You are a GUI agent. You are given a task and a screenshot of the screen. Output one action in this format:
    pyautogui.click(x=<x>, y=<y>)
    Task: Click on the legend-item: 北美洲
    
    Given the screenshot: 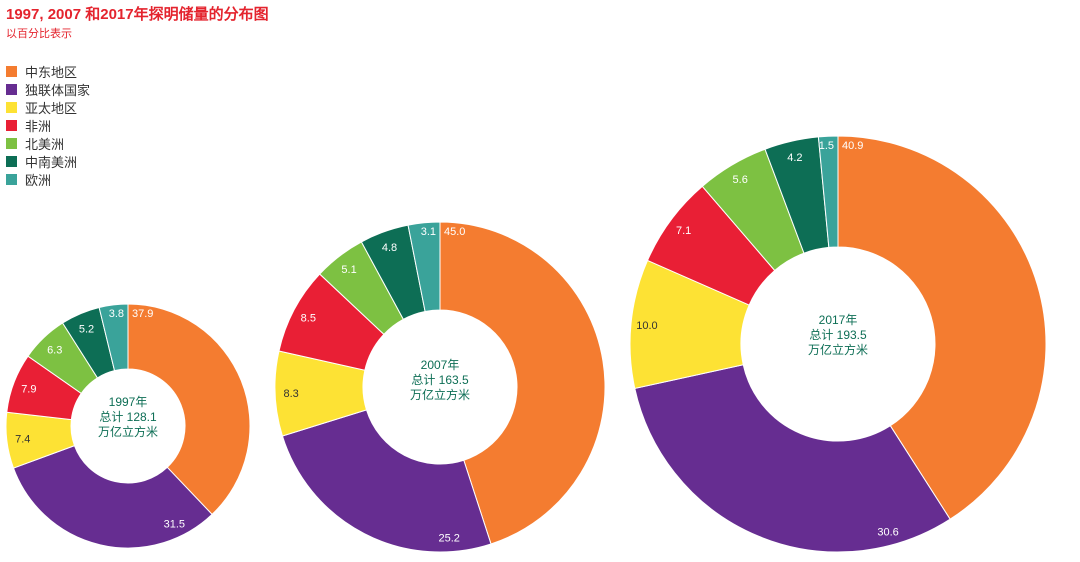 What is the action you would take?
    pyautogui.click(x=48, y=143)
    